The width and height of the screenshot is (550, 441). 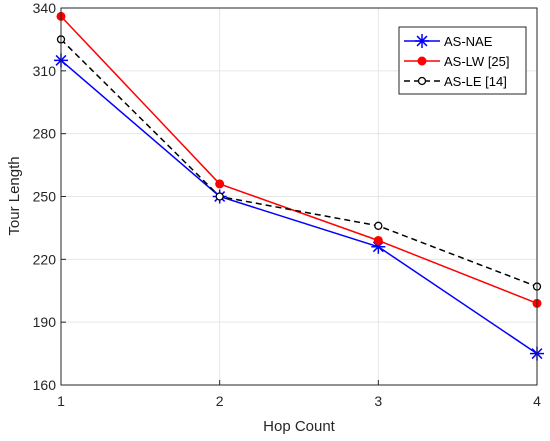 I want to click on legend-item: AS-NAE, so click(x=448, y=41).